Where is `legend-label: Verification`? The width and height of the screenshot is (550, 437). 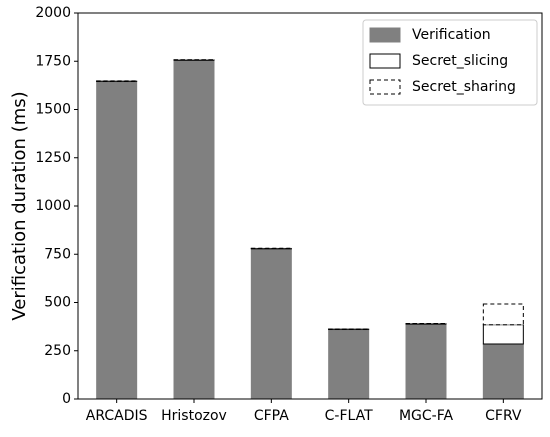
legend-label: Verification is located at coordinates (451, 35).